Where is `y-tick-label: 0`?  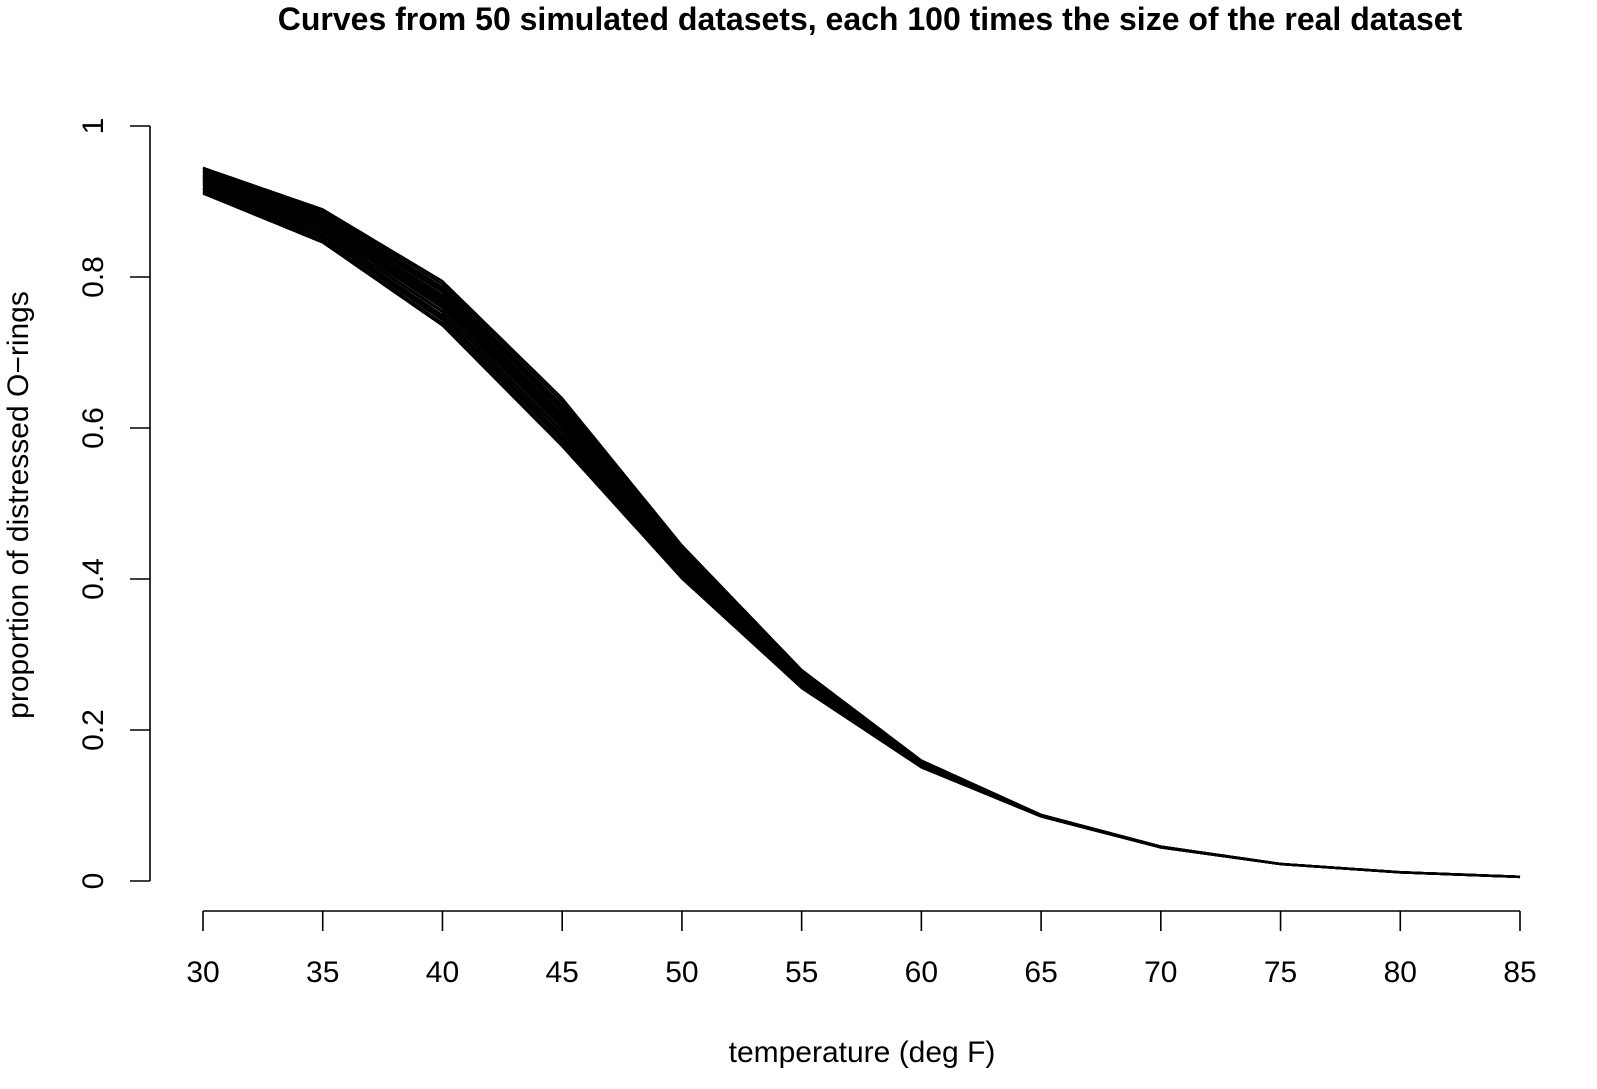 y-tick-label: 0 is located at coordinates (93, 881).